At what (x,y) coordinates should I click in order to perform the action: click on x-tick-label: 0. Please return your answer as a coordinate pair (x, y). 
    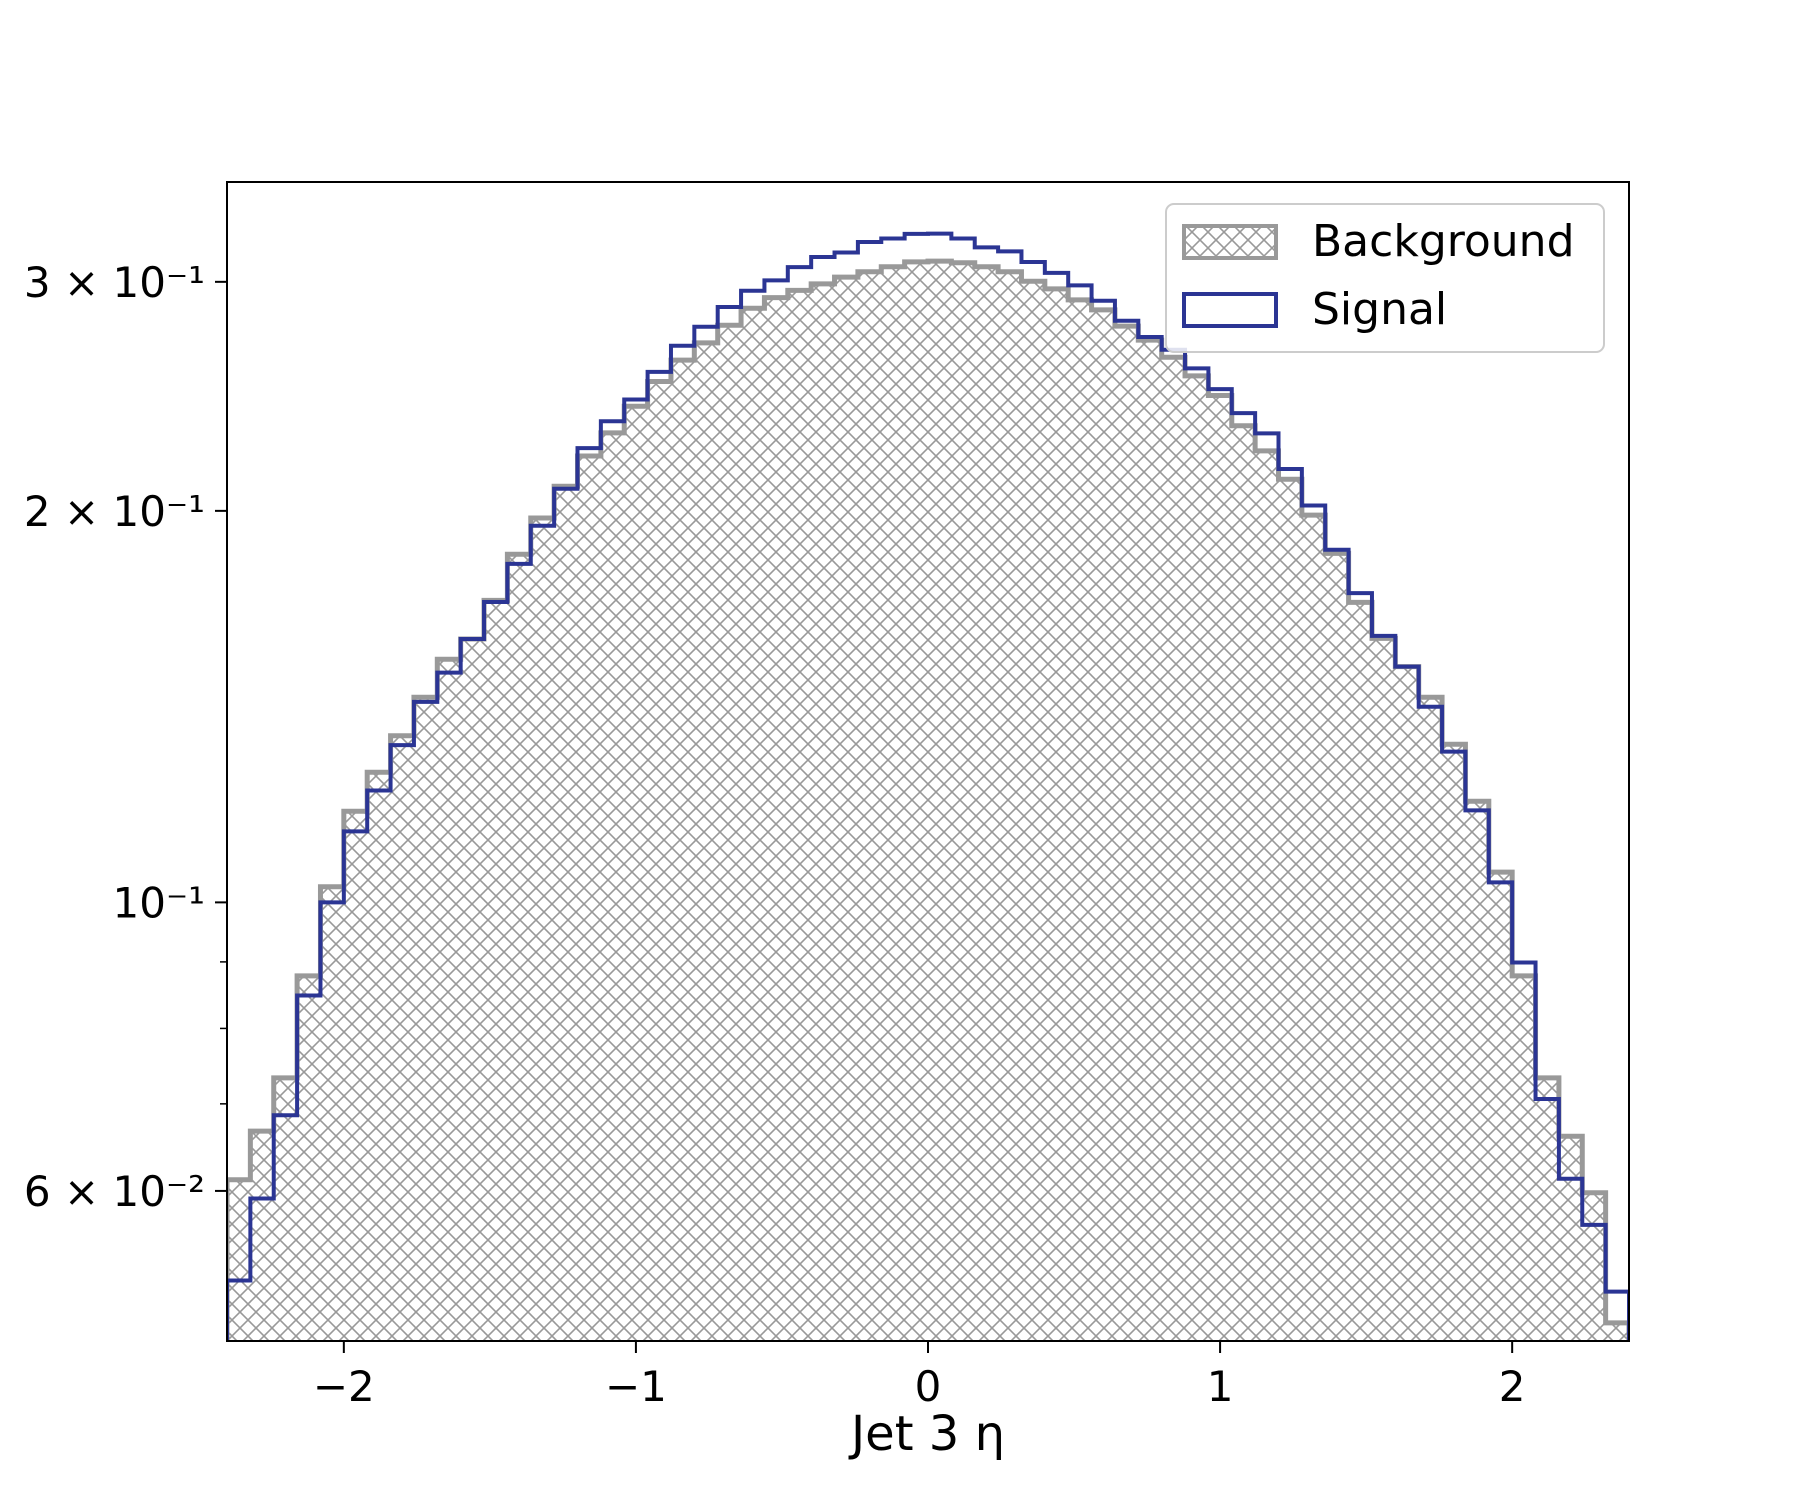
    Looking at the image, I should click on (928, 1386).